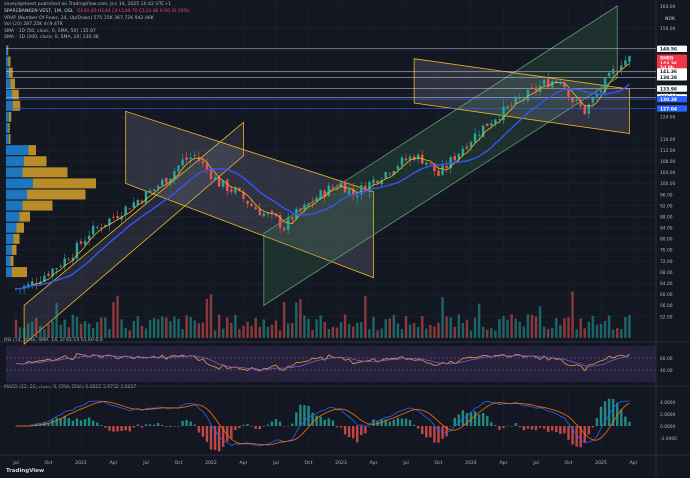 This screenshot has width=690, height=478. What do you see at coordinates (668, 140) in the screenshot?
I see `y-tick-label: 116.00` at bounding box center [668, 140].